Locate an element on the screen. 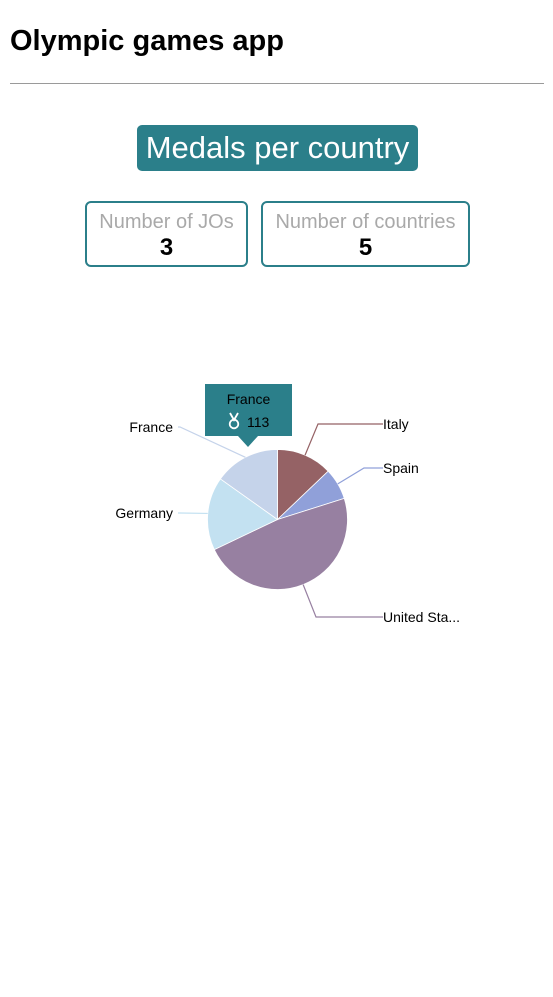  tooltip-box is located at coordinates (248, 415).